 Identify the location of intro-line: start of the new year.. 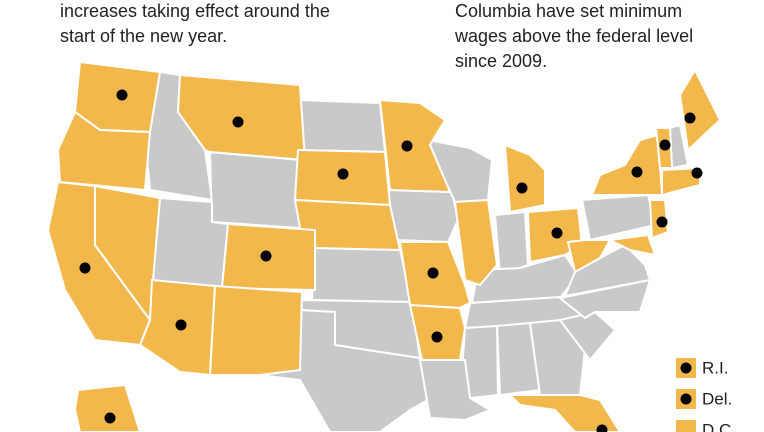
(143, 36).